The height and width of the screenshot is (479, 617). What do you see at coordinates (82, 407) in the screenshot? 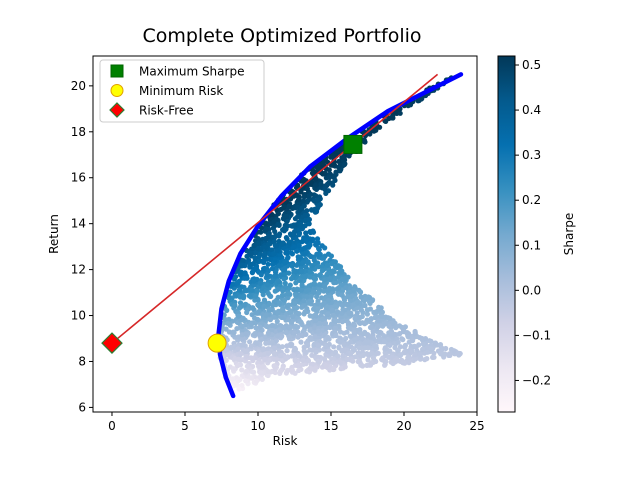
I see `y-tick-label: 6` at bounding box center [82, 407].